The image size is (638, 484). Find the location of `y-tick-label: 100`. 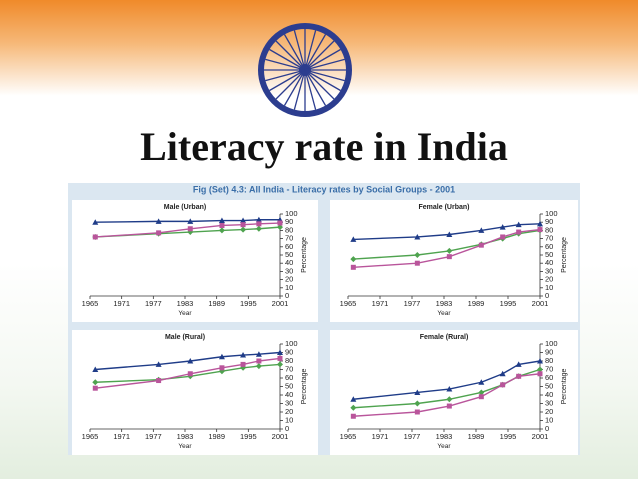

y-tick-label: 100 is located at coordinates (551, 213).